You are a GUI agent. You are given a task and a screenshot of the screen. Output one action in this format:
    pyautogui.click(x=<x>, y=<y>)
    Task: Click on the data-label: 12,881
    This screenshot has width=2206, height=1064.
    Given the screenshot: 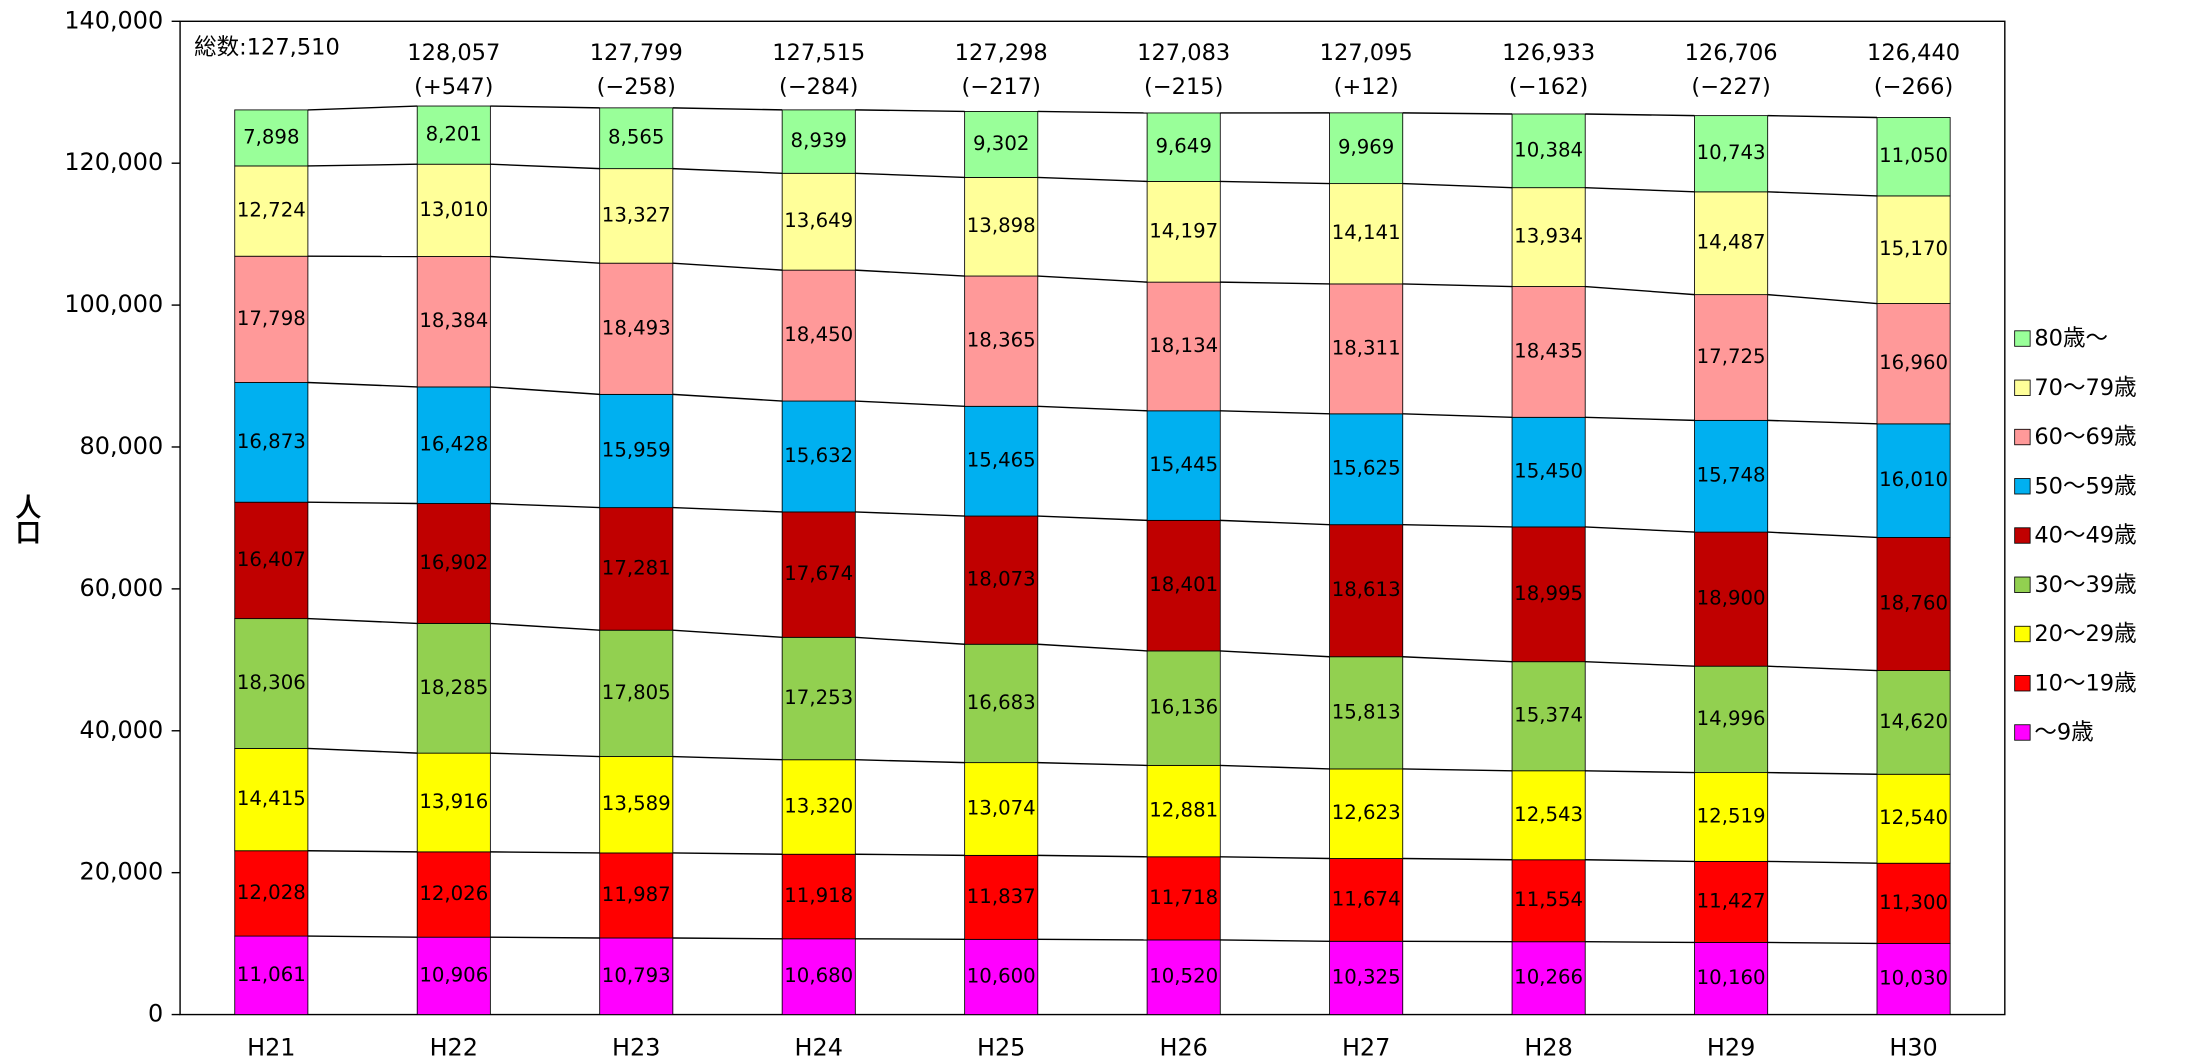 What is the action you would take?
    pyautogui.click(x=1183, y=810)
    